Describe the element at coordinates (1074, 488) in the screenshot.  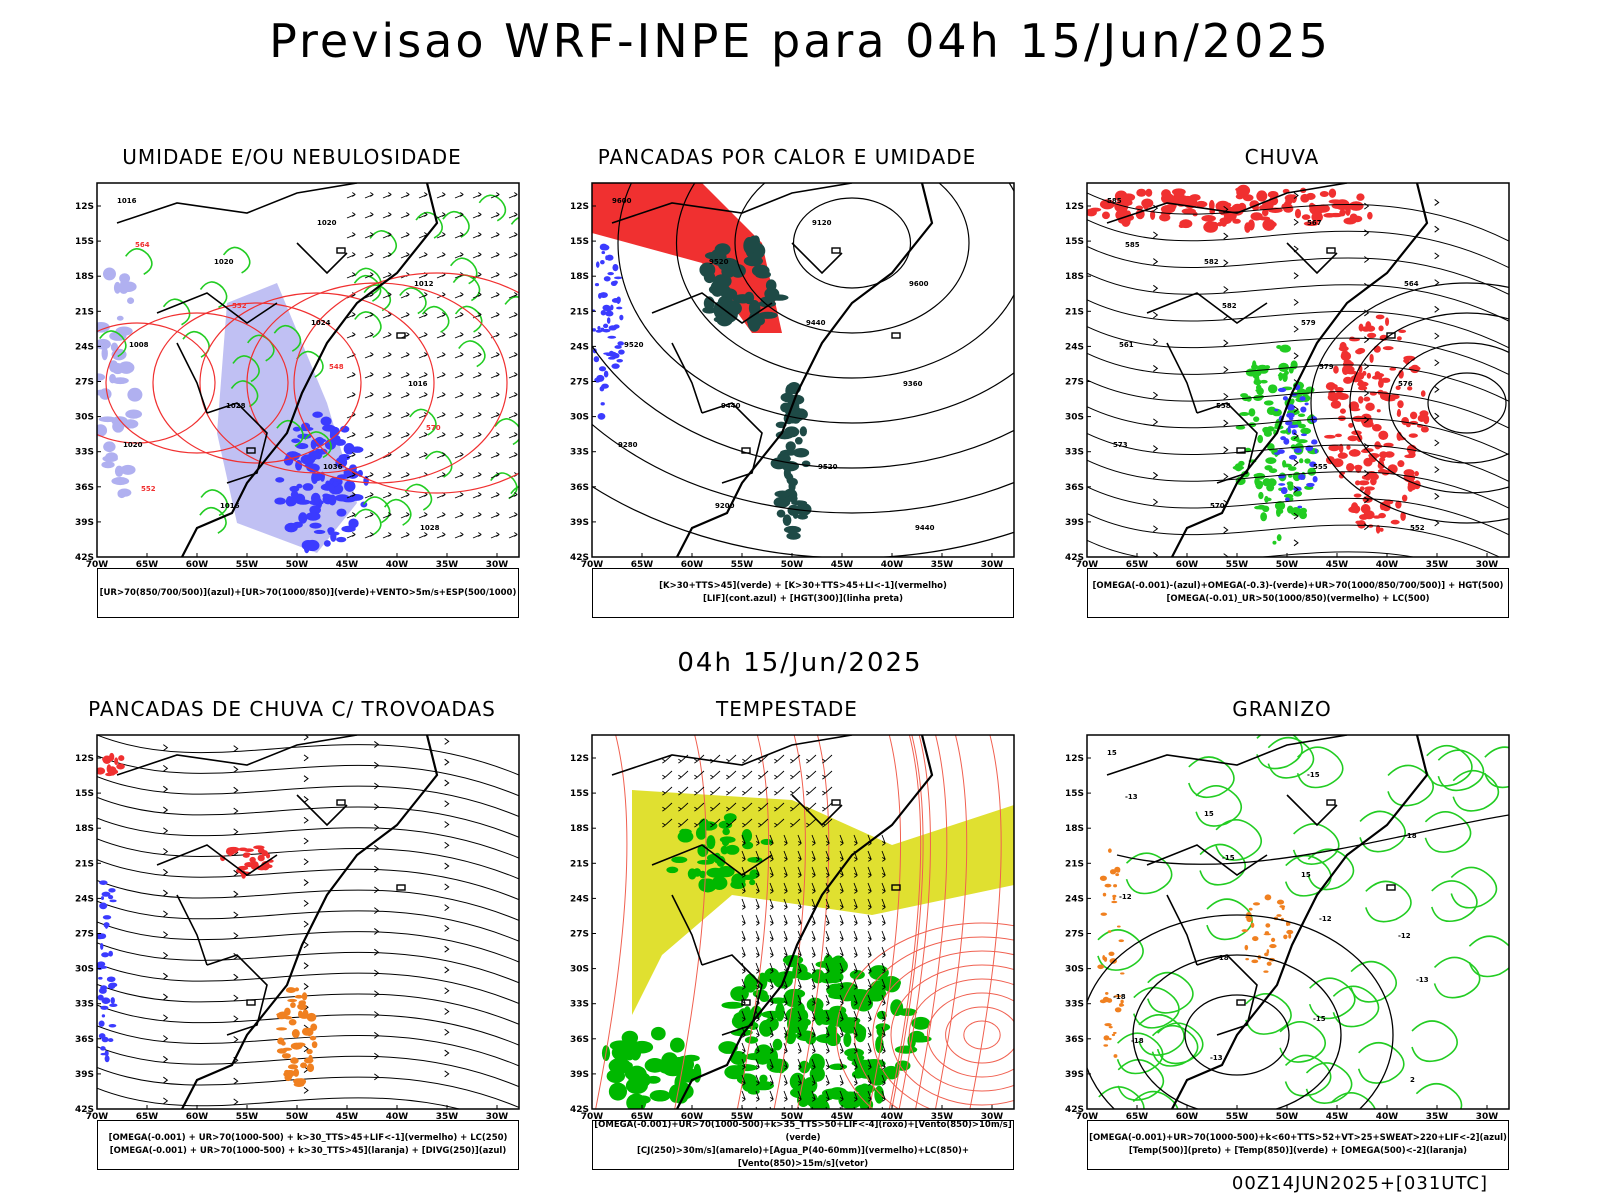
I see `lat-tick-label: 36S` at that location.